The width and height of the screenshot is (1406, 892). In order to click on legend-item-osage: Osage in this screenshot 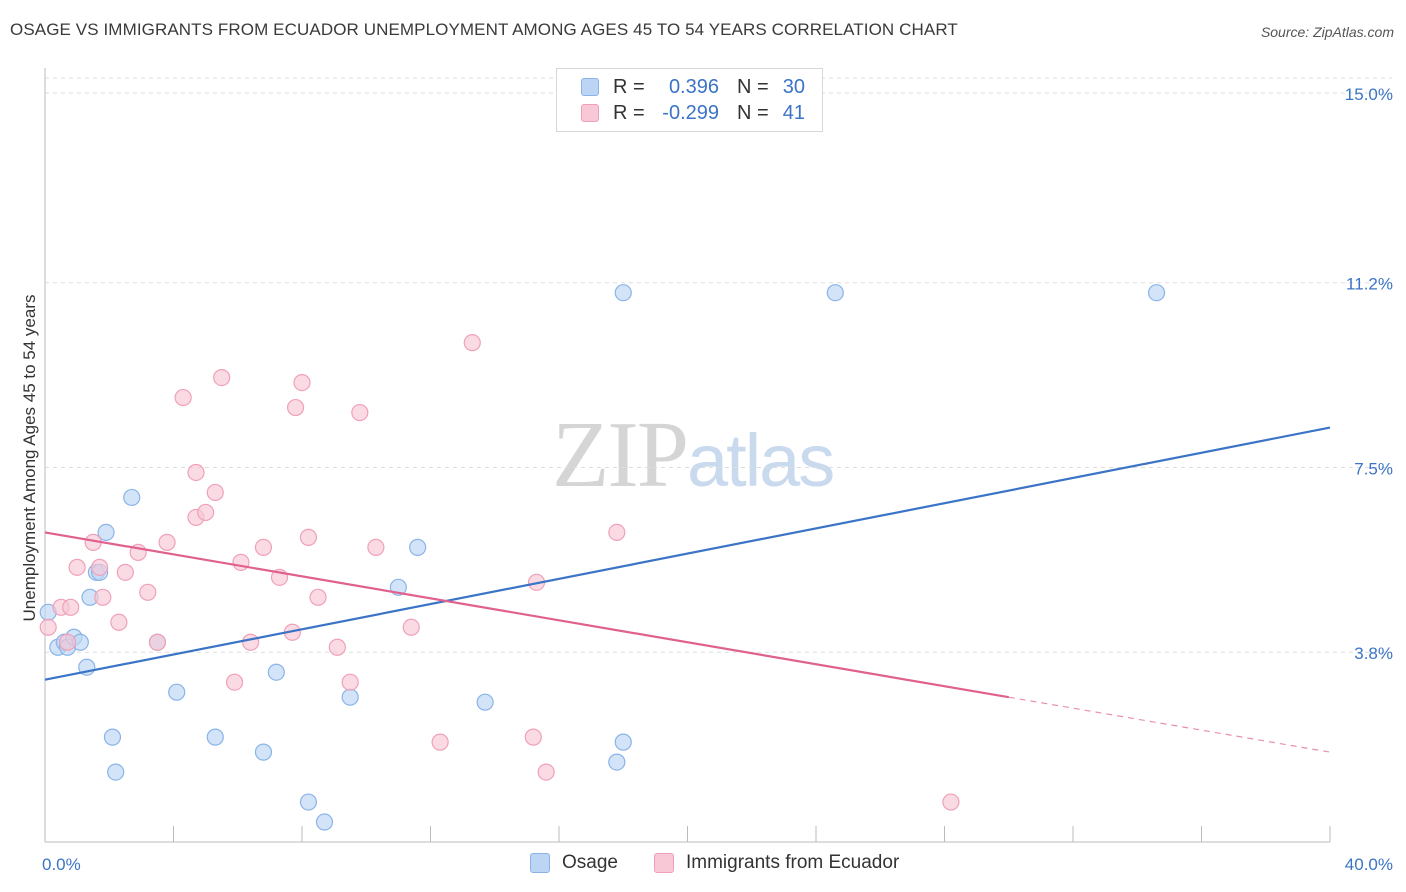, I will do `click(574, 863)`.